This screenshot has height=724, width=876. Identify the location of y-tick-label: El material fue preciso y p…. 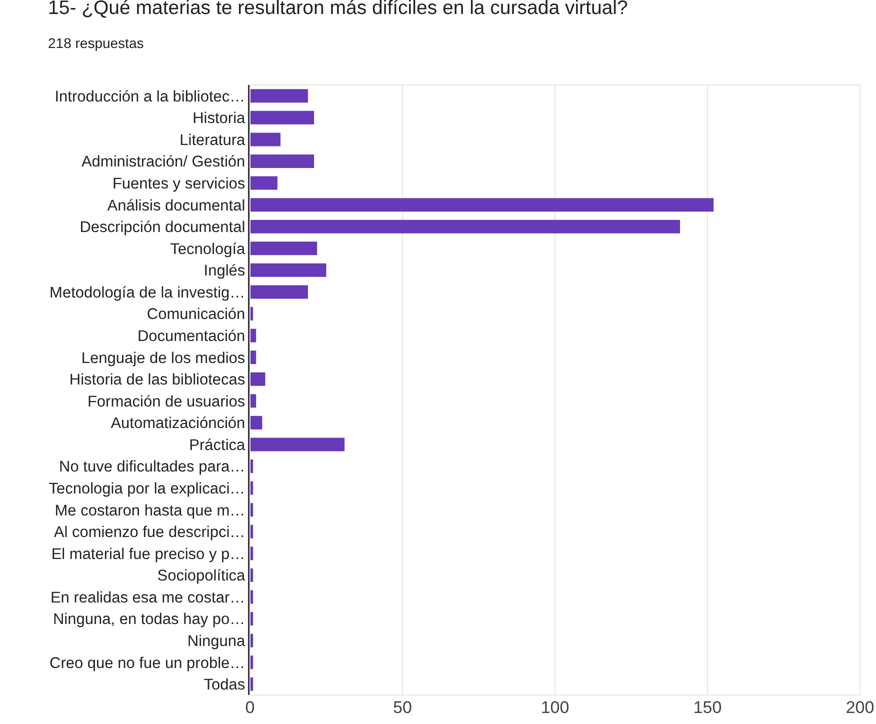
(148, 554).